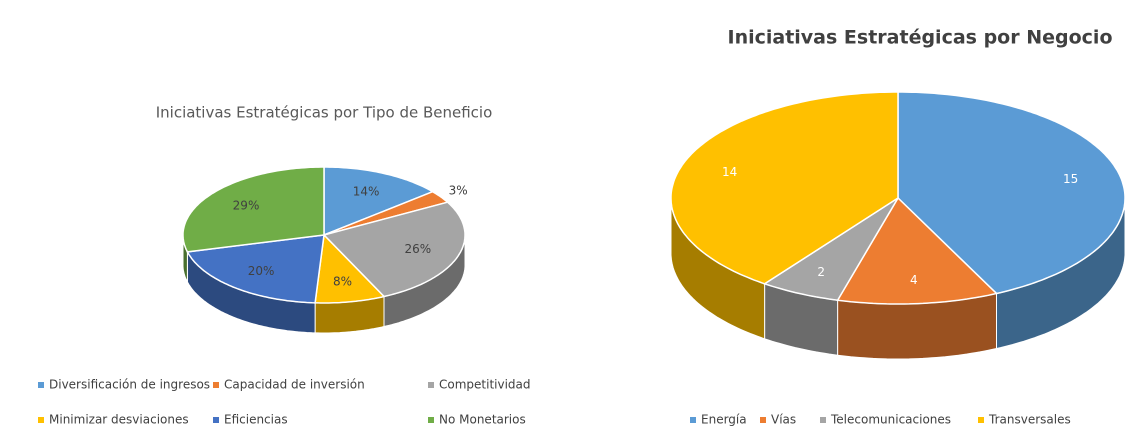 The image size is (1140, 432). What do you see at coordinates (418, 249) in the screenshot?
I see `data-label: 26%` at bounding box center [418, 249].